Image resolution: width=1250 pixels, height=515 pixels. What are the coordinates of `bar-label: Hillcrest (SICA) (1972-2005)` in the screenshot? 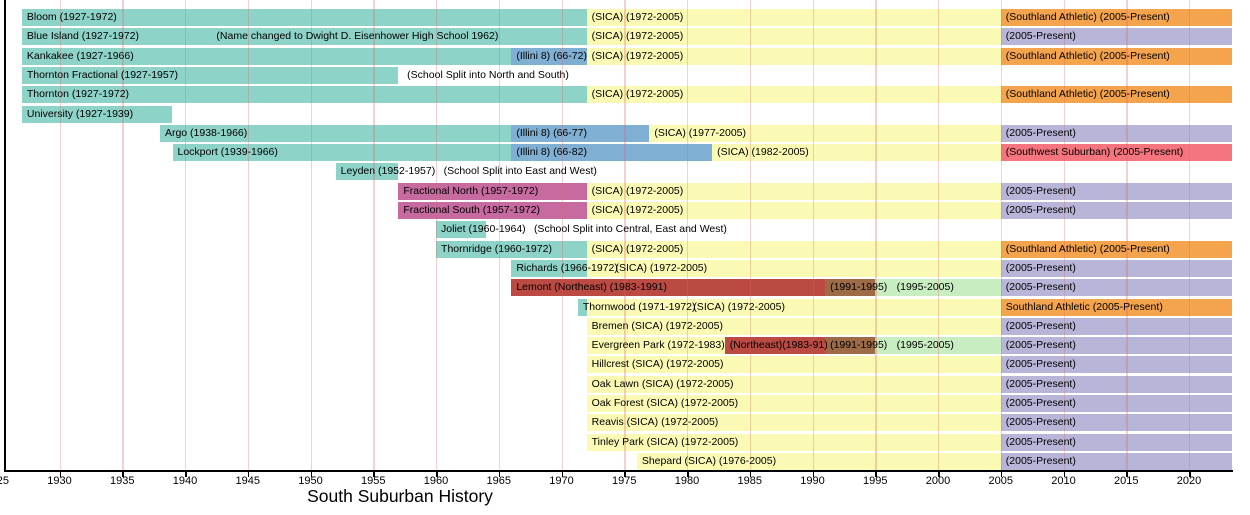 It's located at (657, 364).